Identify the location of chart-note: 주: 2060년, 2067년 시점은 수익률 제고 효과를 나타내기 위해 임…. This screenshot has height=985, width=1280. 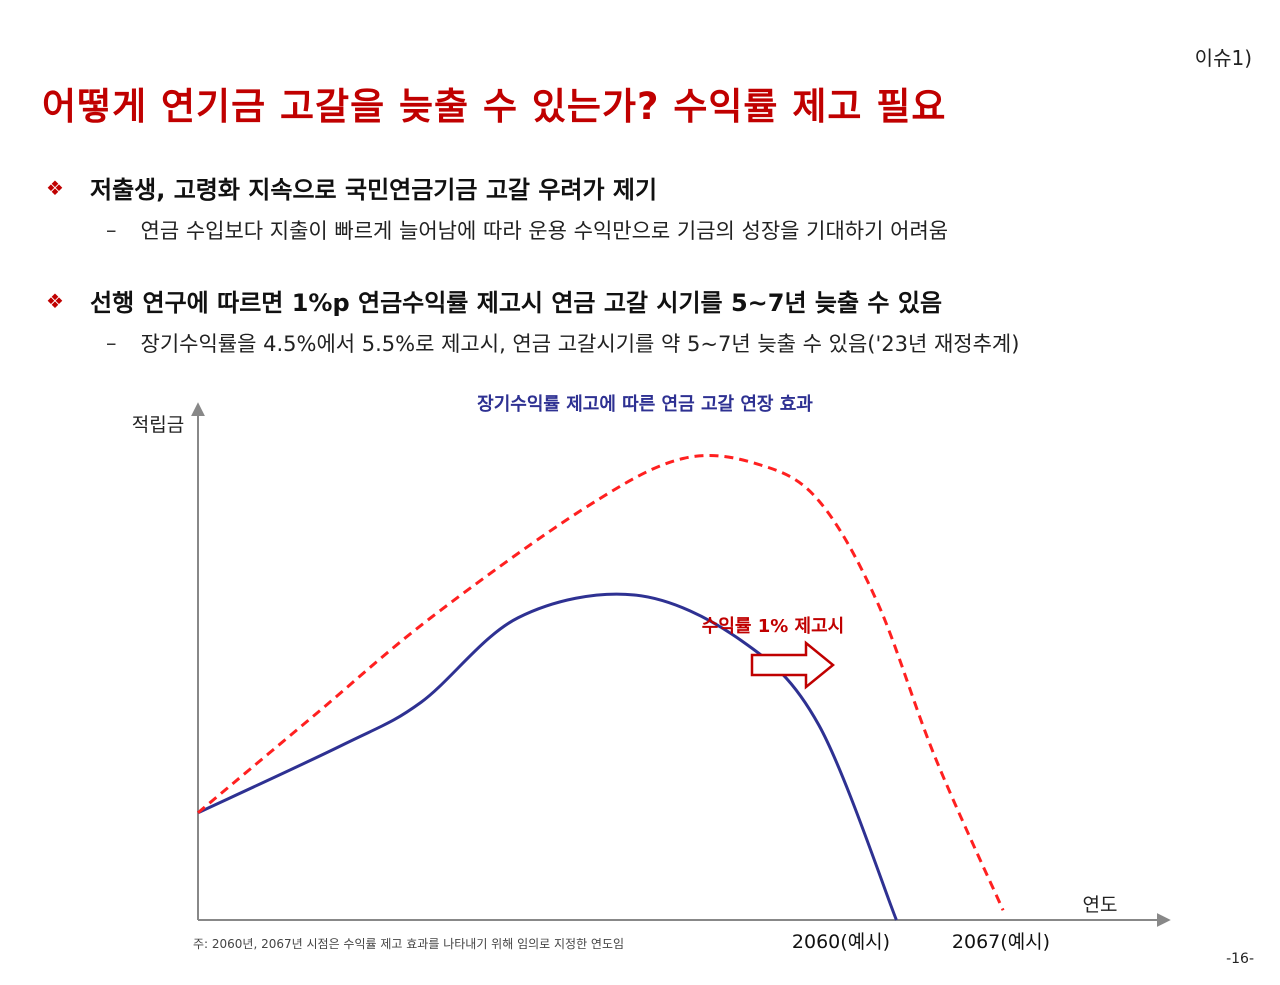
(408, 944).